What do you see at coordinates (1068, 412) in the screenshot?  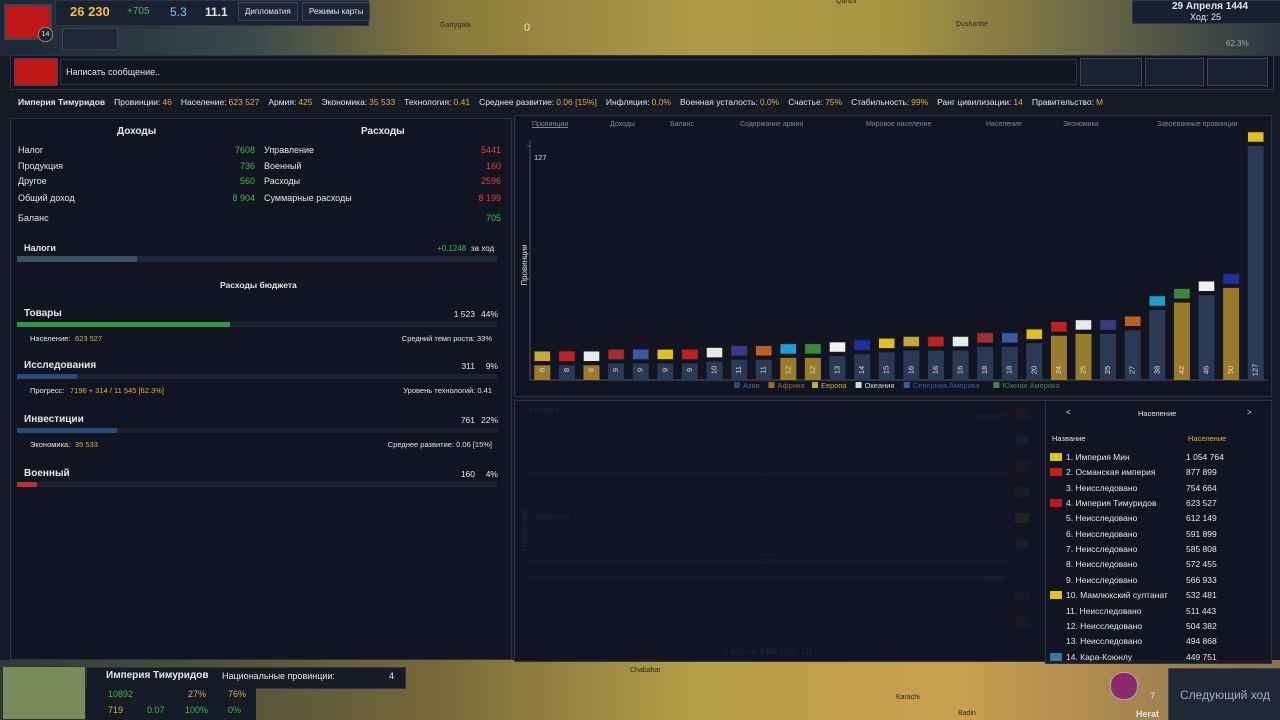 I see `ranking-prev: <` at bounding box center [1068, 412].